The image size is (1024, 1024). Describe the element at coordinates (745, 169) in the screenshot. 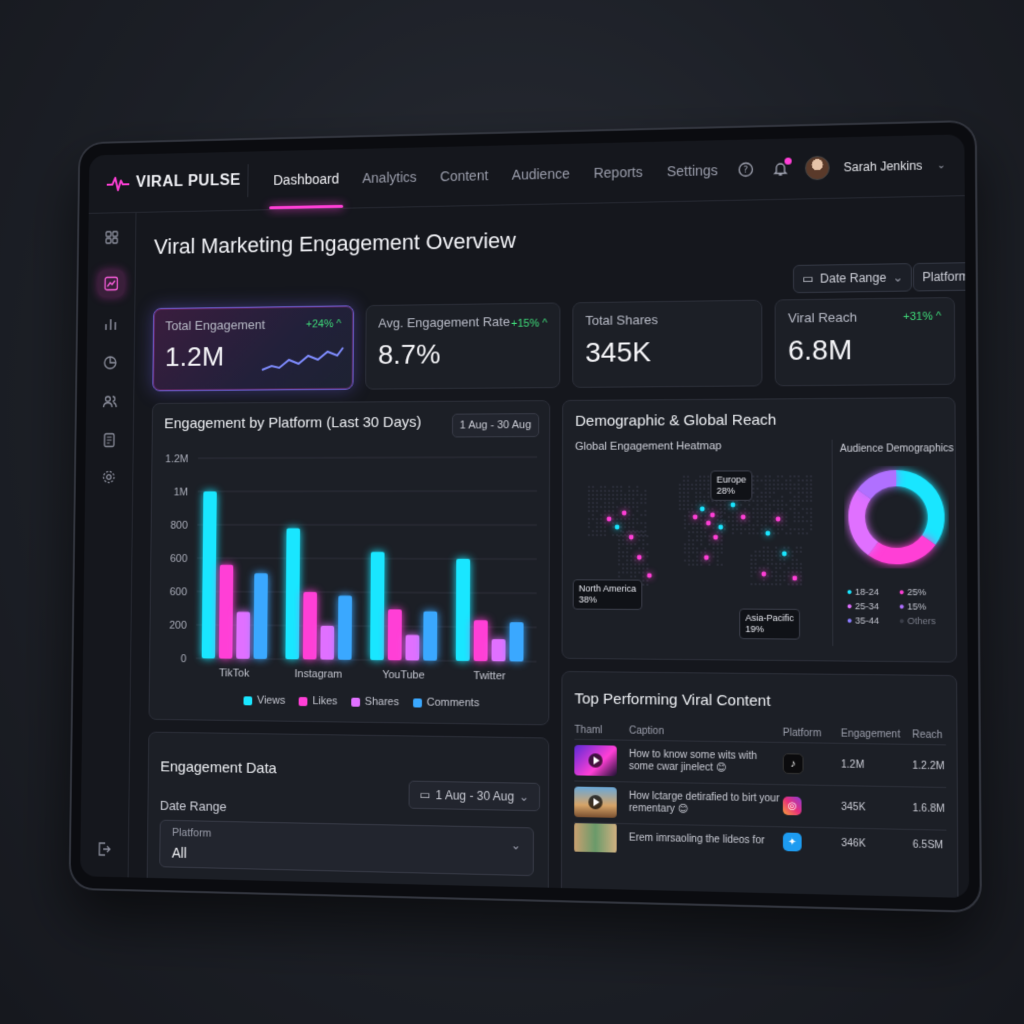

I see `help-icon: ?` at that location.